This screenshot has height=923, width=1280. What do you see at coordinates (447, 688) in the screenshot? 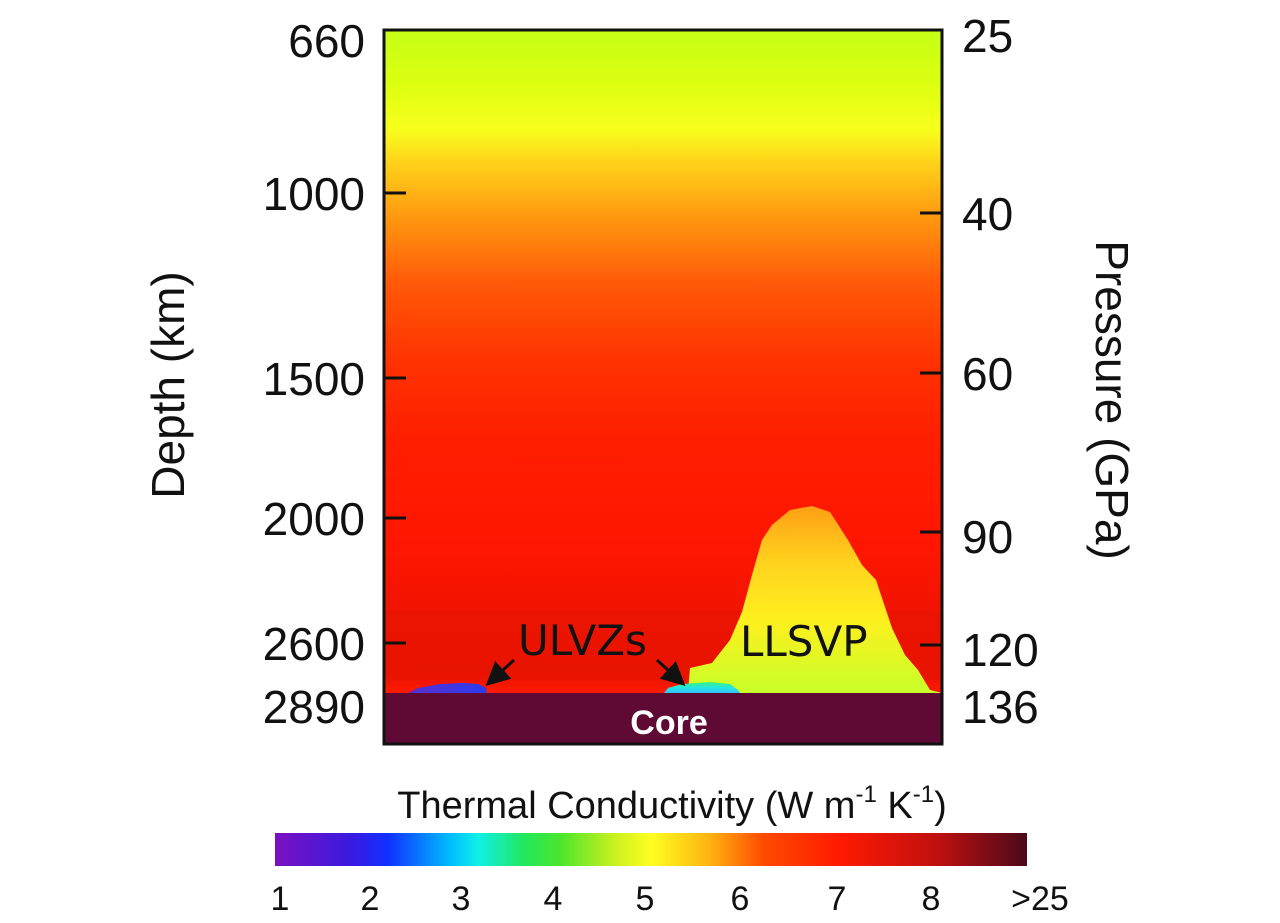
I see `ulvz-left-shape` at bounding box center [447, 688].